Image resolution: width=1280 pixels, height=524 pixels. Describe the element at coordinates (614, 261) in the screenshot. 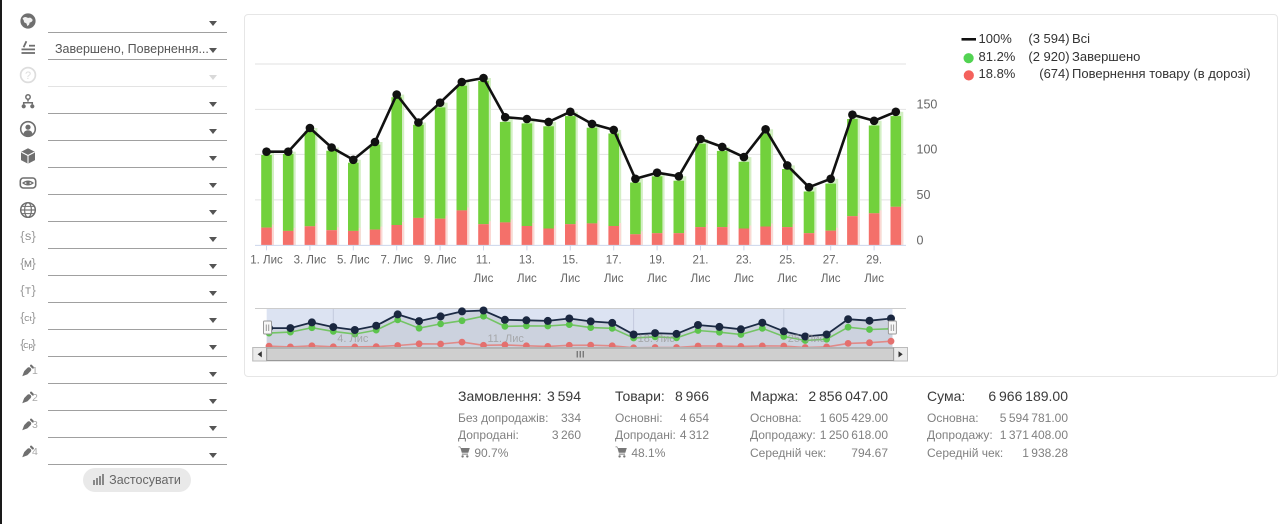

I see `svg-text: 17.` at that location.